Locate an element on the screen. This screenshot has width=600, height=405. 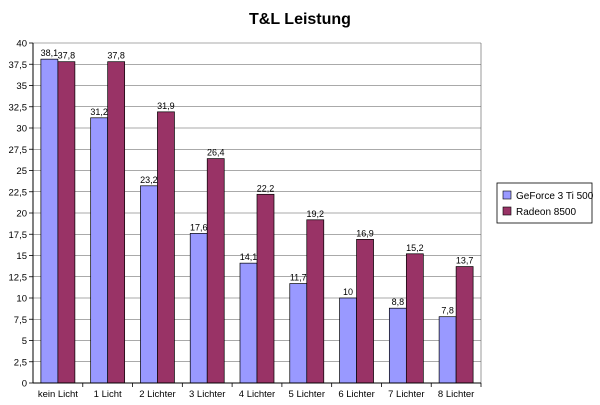
data-label: 17,6 is located at coordinates (199, 227).